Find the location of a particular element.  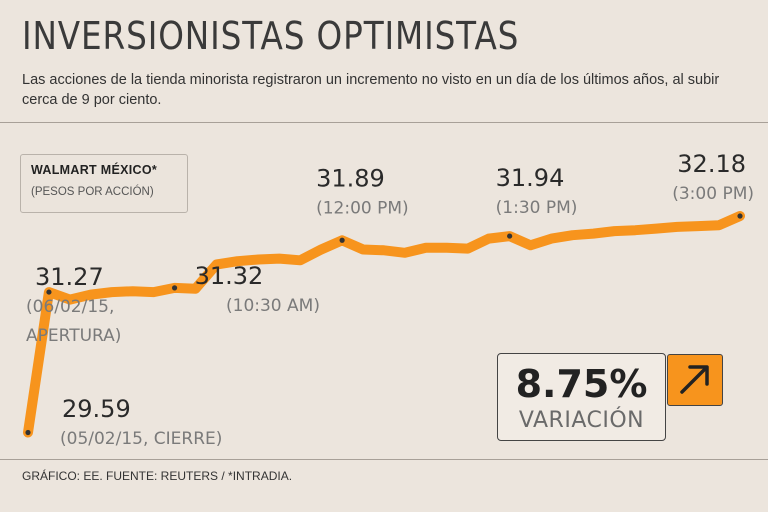

variation-box: 8.75% VARIACIÓN is located at coordinates (581, 397).